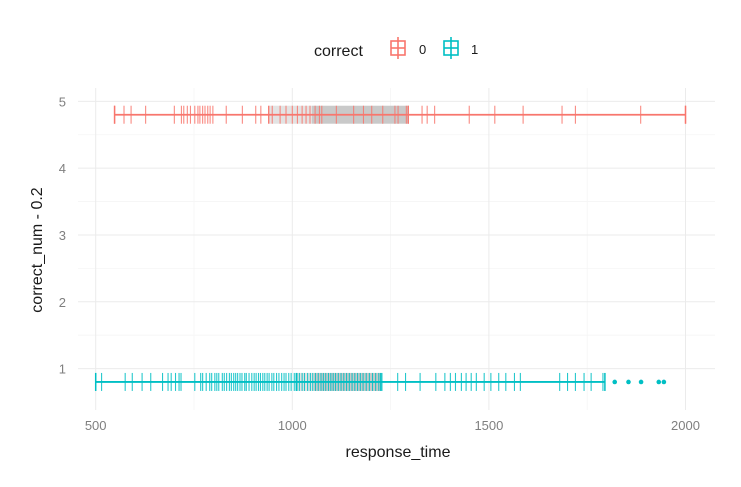 This screenshot has width=741, height=487. Describe the element at coordinates (685, 425) in the screenshot. I see `x-tick-label: 2000` at that location.